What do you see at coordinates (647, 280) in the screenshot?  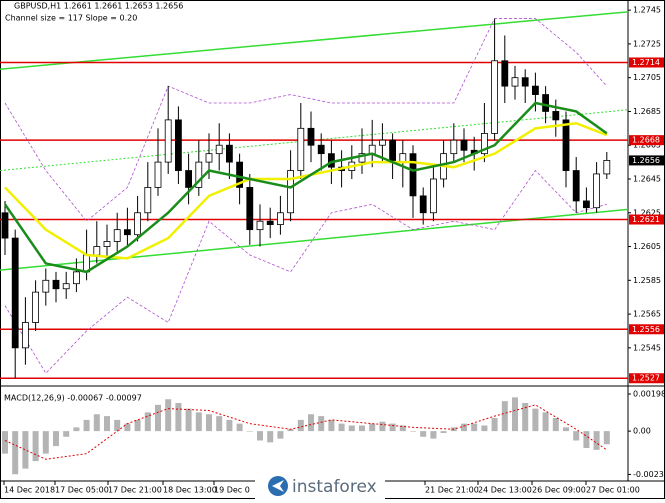 I see `y-tick-label: 1.2585` at bounding box center [647, 280].